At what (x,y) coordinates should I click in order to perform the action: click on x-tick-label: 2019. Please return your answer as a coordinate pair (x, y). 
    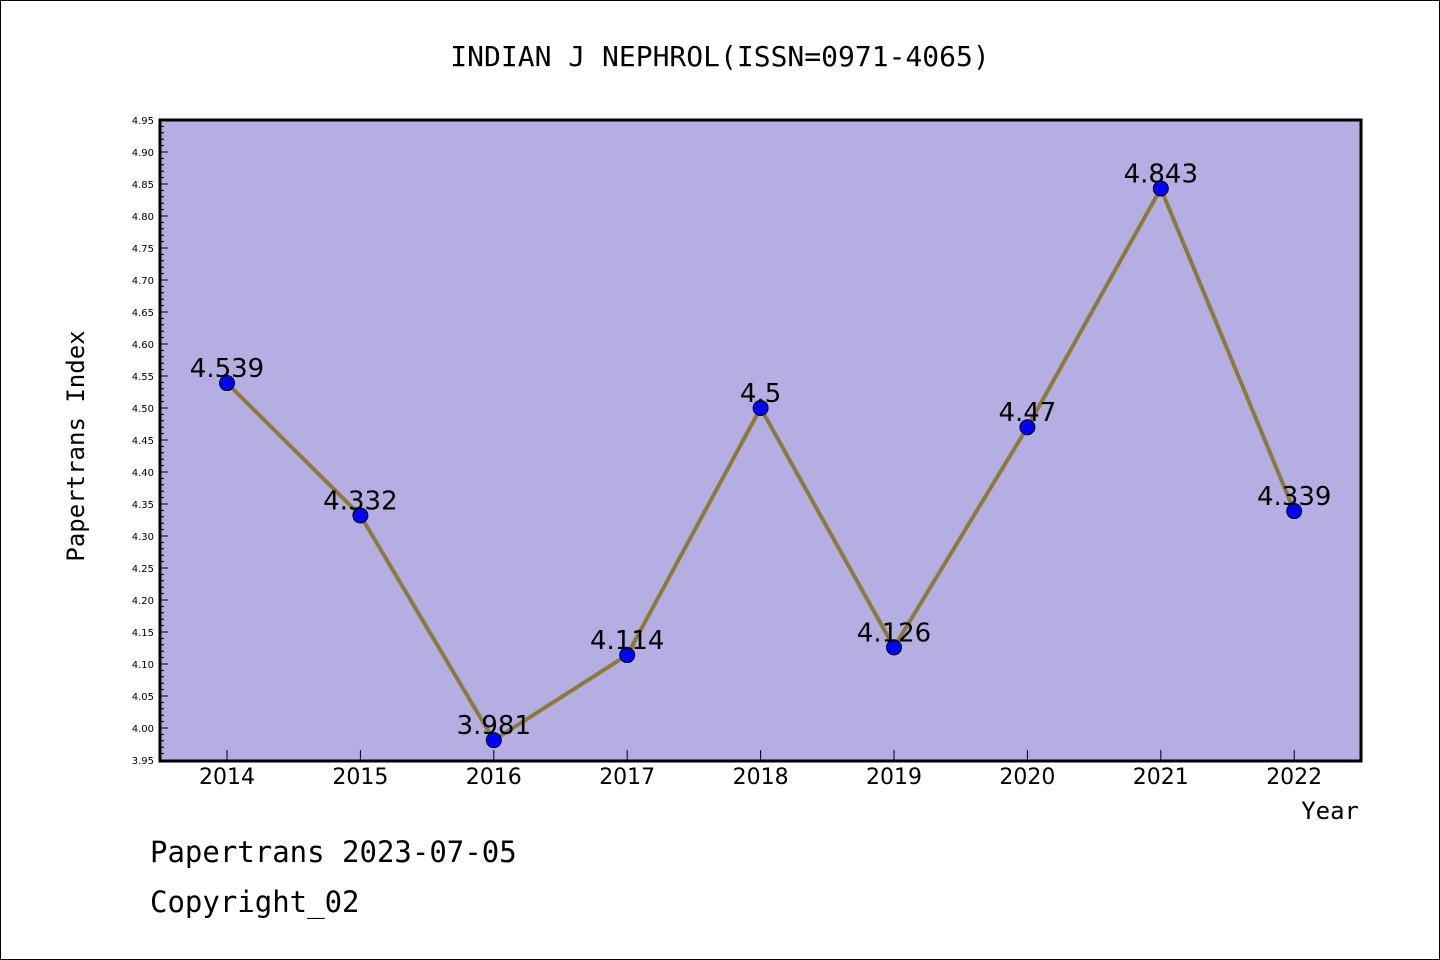
    Looking at the image, I should click on (894, 777).